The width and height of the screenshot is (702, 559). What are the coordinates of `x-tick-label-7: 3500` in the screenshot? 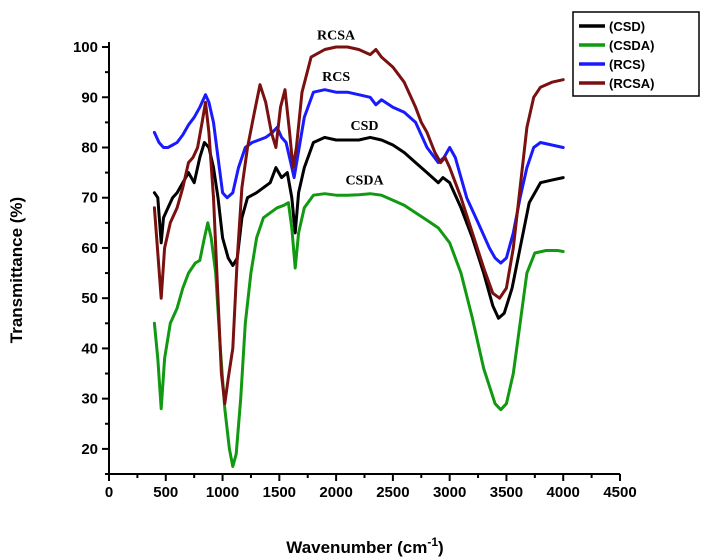 It's located at (506, 492).